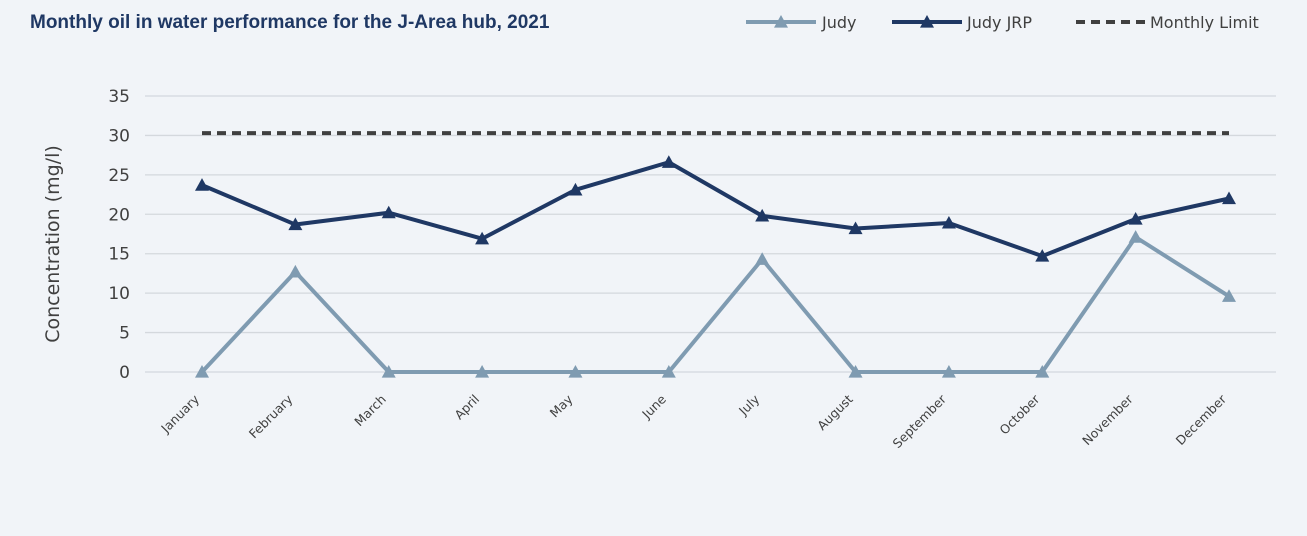  I want to click on y-axis-label: Concentration (mg/l), so click(53, 244).